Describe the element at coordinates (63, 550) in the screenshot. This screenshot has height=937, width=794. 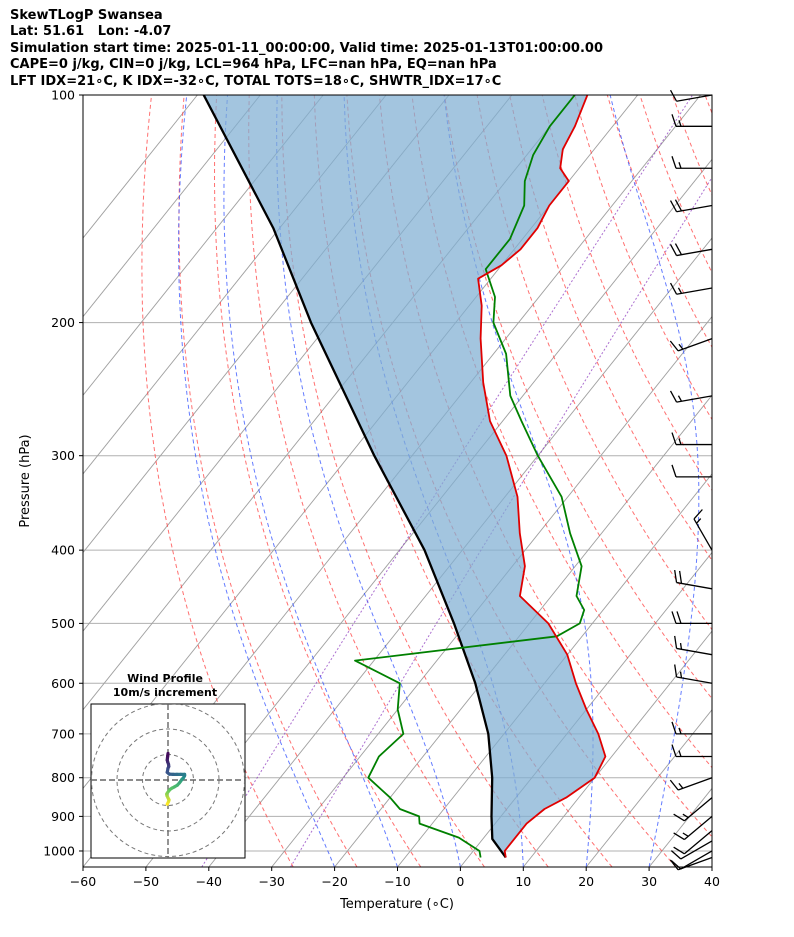
I see `y-tick-label: 400` at that location.